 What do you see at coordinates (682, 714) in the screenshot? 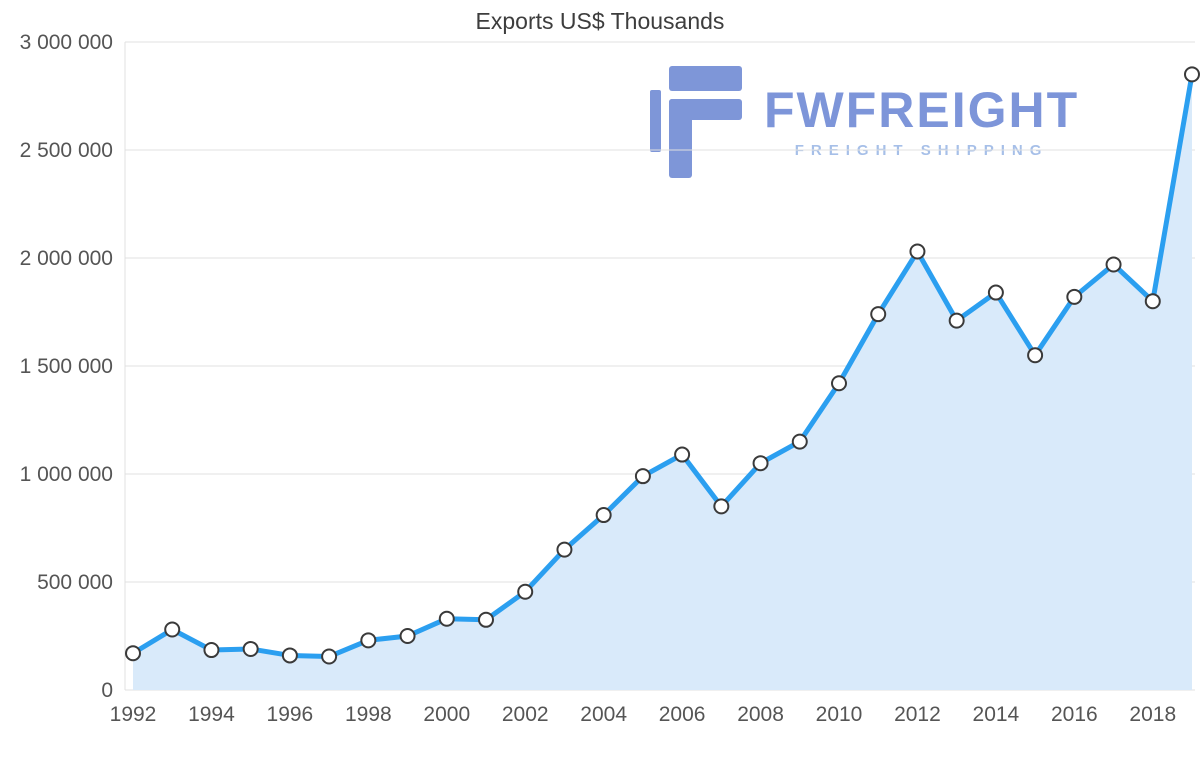
I see `svg-text: 2006` at bounding box center [682, 714].